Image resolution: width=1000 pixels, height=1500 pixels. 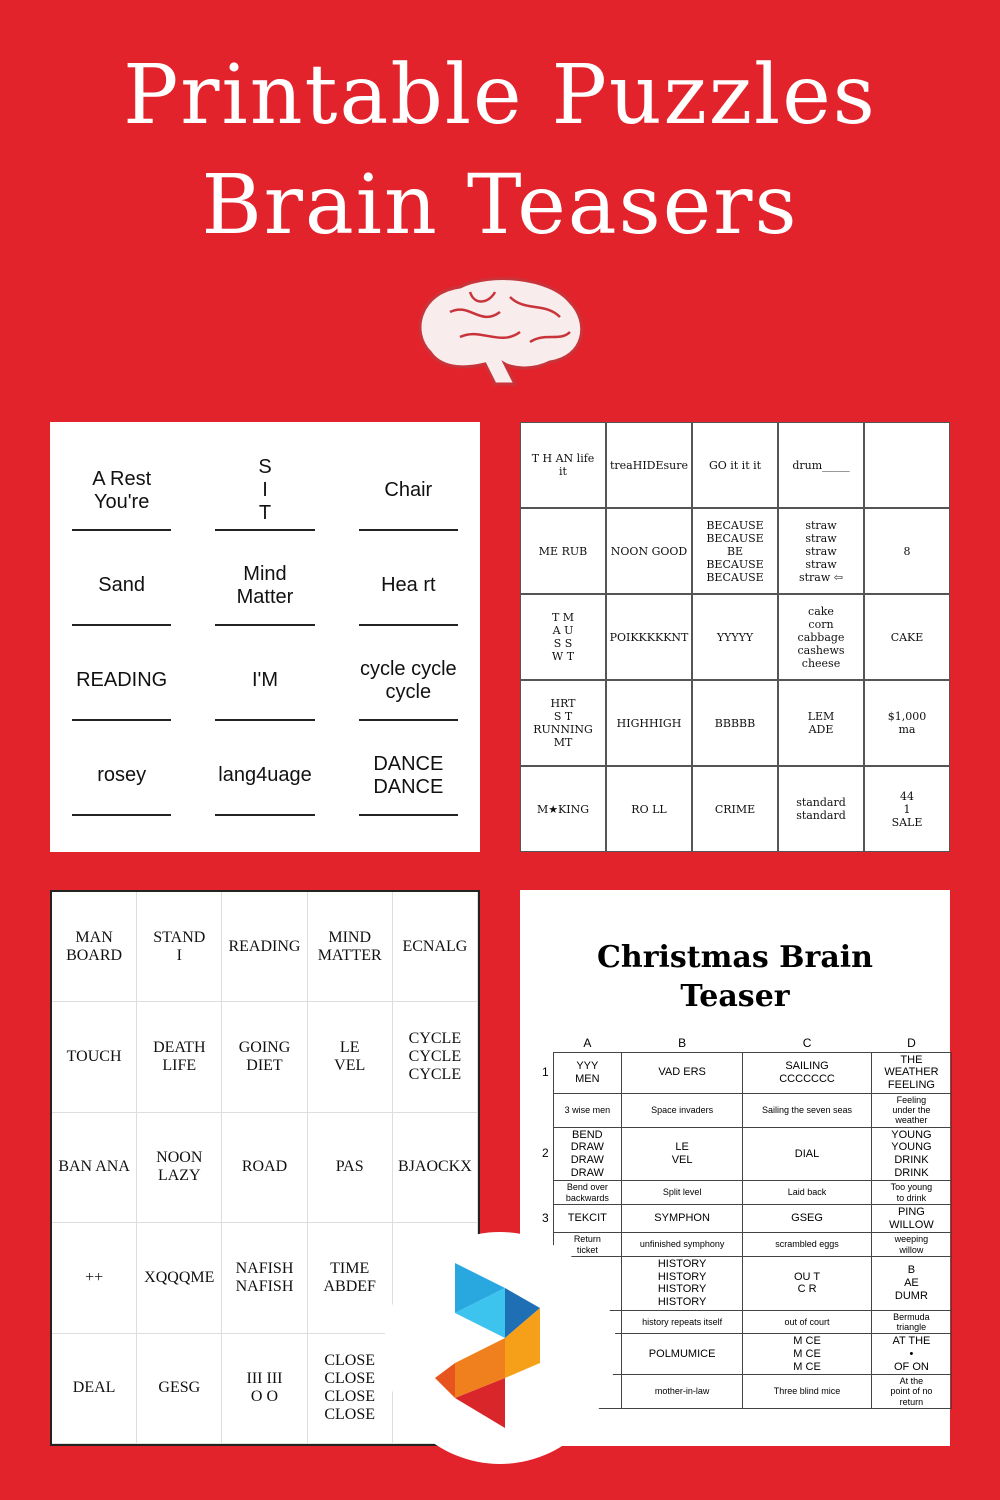 I want to click on puzzle-cell: ME RUB, so click(x=563, y=551).